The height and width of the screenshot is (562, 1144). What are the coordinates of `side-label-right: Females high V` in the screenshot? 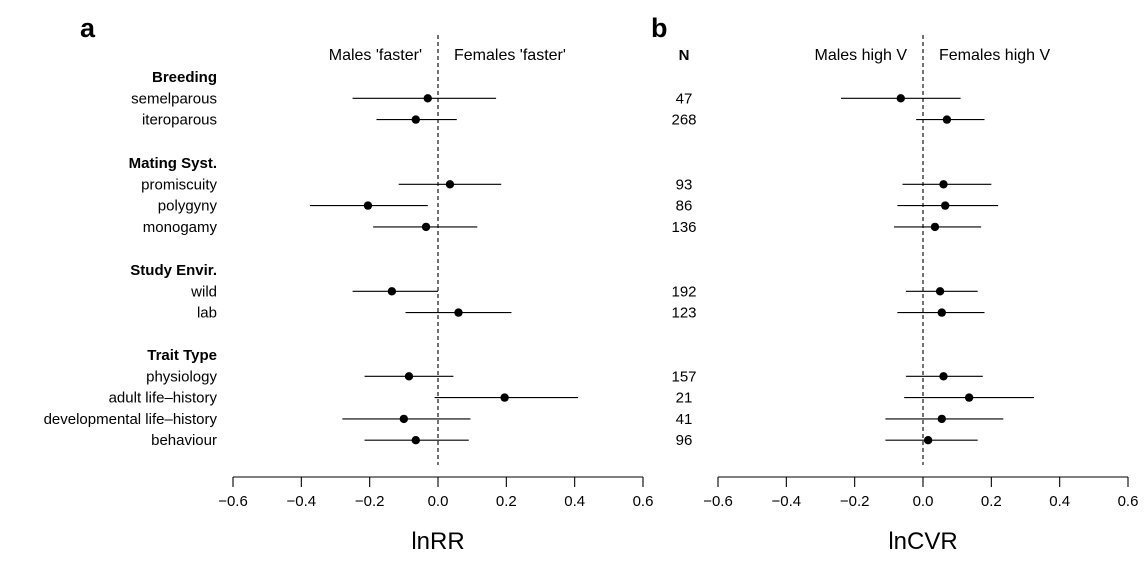 It's located at (994, 55).